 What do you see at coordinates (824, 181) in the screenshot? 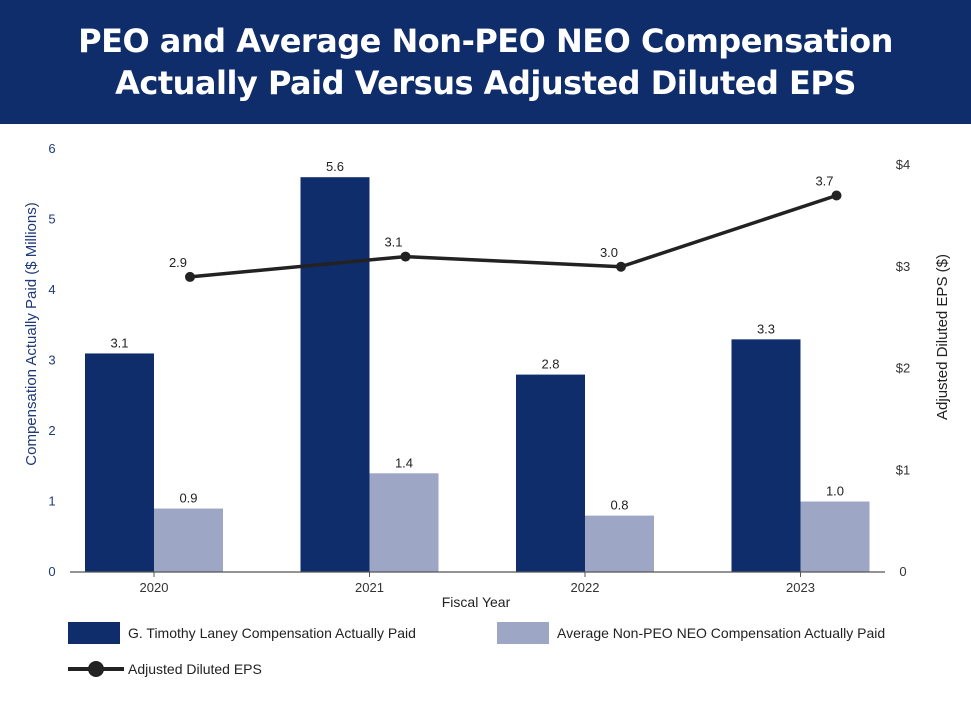
I see `eps-data-label: 3.7` at bounding box center [824, 181].